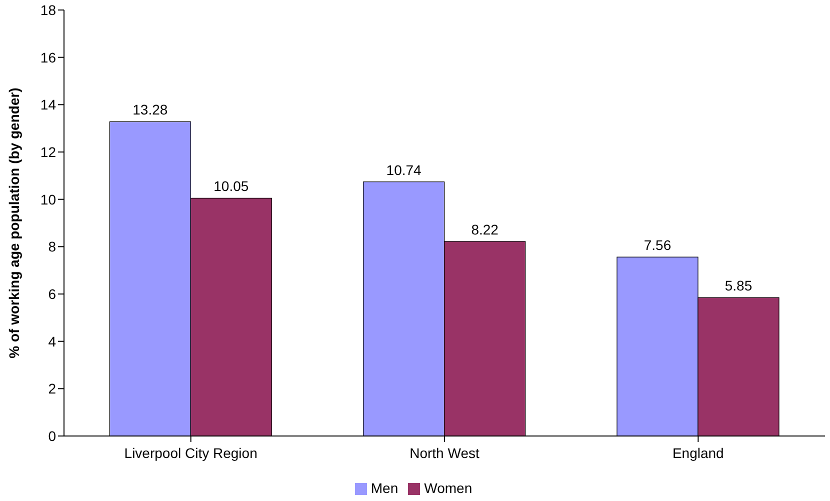  Describe the element at coordinates (52, 294) in the screenshot. I see `y-tick-label: 6` at that location.